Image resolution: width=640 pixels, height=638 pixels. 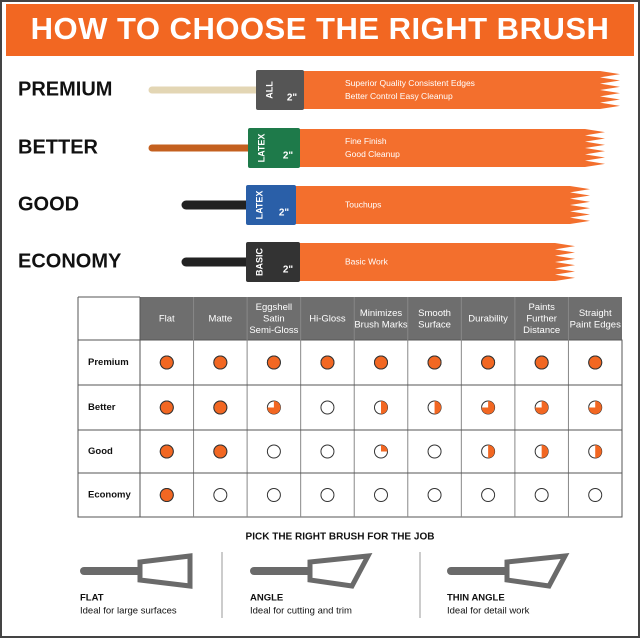 What do you see at coordinates (372, 154) in the screenshot?
I see `brush-note: Good Cleanup` at bounding box center [372, 154].